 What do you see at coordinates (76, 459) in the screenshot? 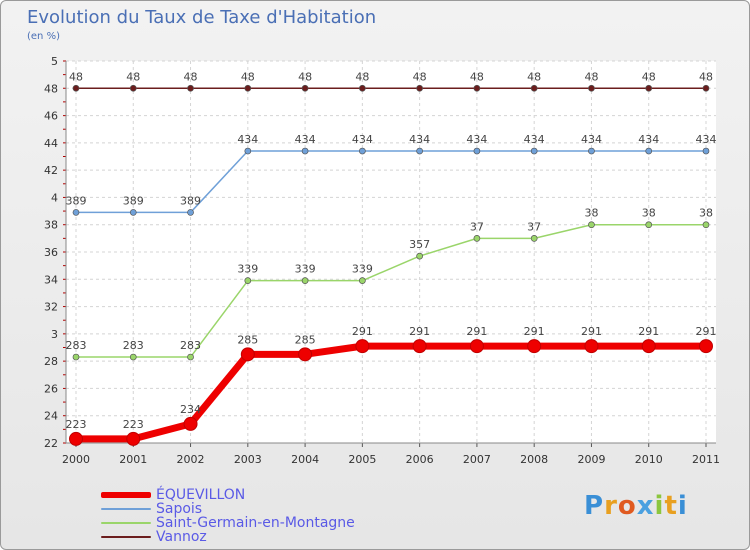
I see `x-tick-label: 2000` at bounding box center [76, 459].